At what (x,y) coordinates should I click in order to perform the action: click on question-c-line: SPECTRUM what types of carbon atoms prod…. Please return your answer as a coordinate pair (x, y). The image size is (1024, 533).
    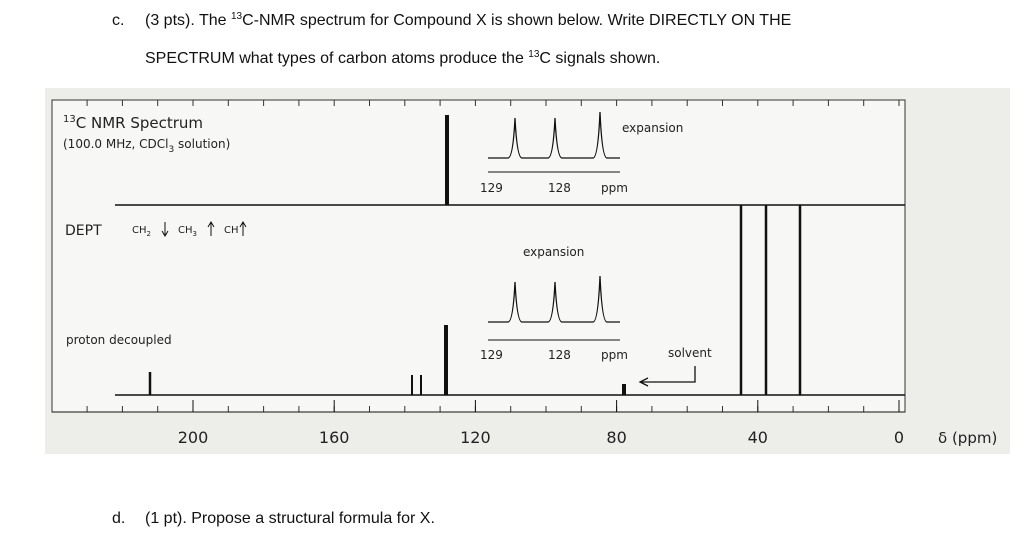
    Looking at the image, I should click on (402, 58).